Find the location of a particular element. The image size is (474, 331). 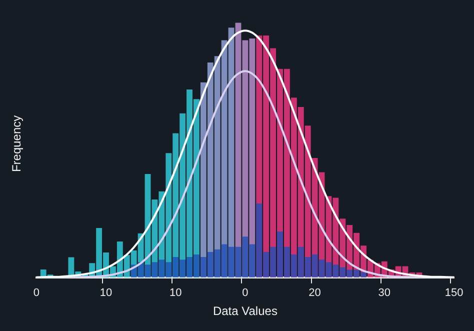

y-axis-title: Frequency is located at coordinates (17, 143).